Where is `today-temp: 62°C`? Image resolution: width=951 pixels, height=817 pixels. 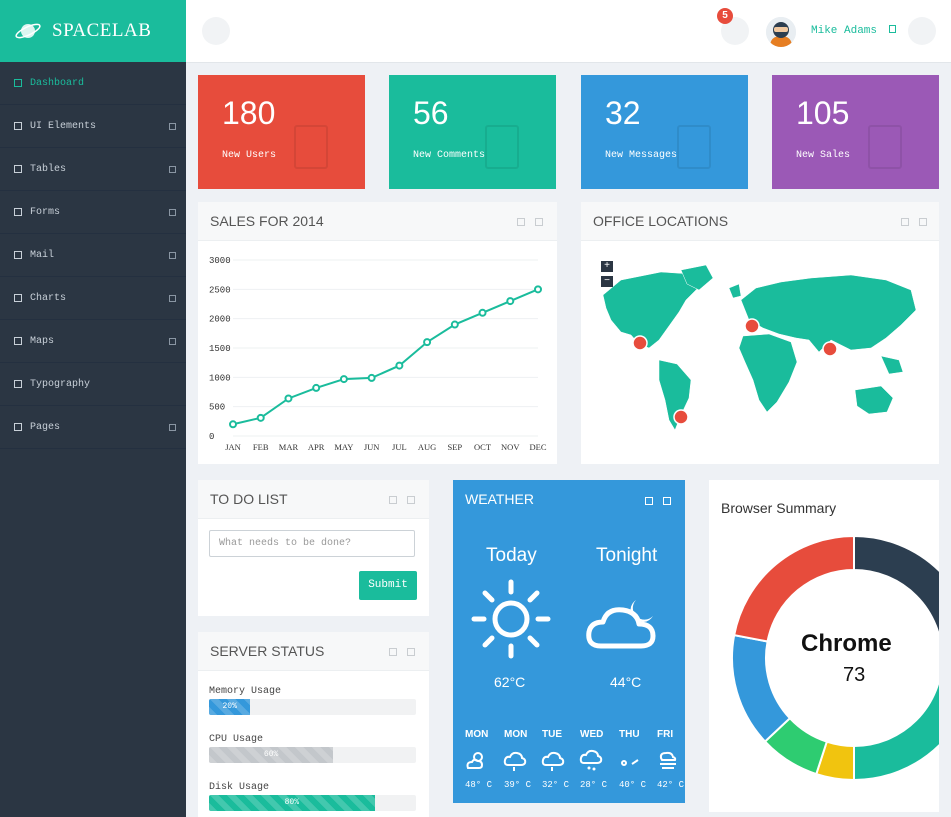 today-temp: 62°C is located at coordinates (510, 682).